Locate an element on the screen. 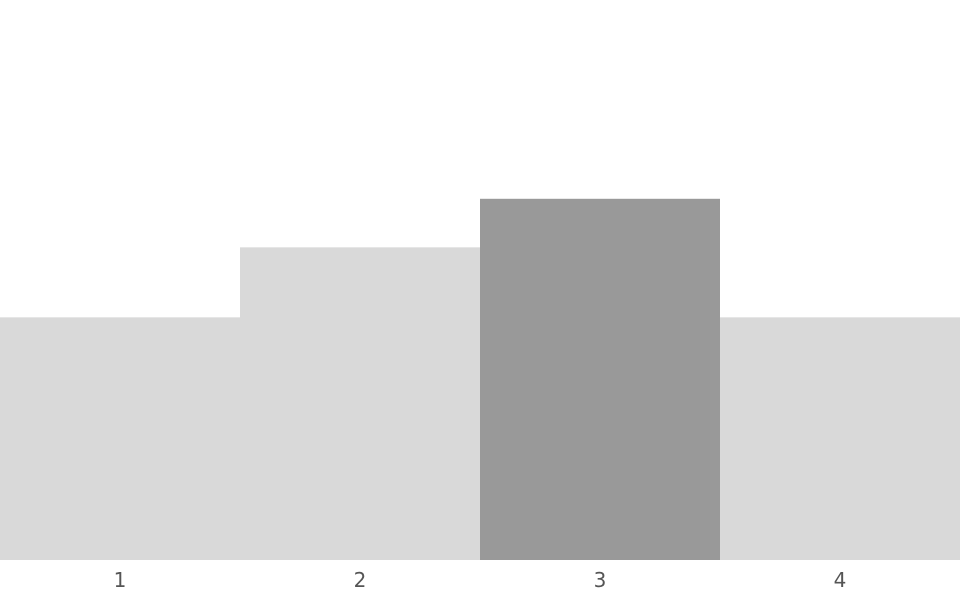  x-tick-label-2: 2 is located at coordinates (360, 580).